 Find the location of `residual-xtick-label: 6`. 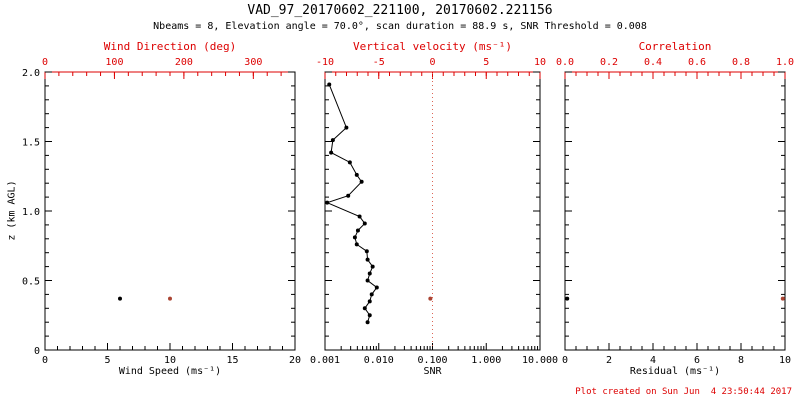

residual-xtick-label: 6 is located at coordinates (697, 360).